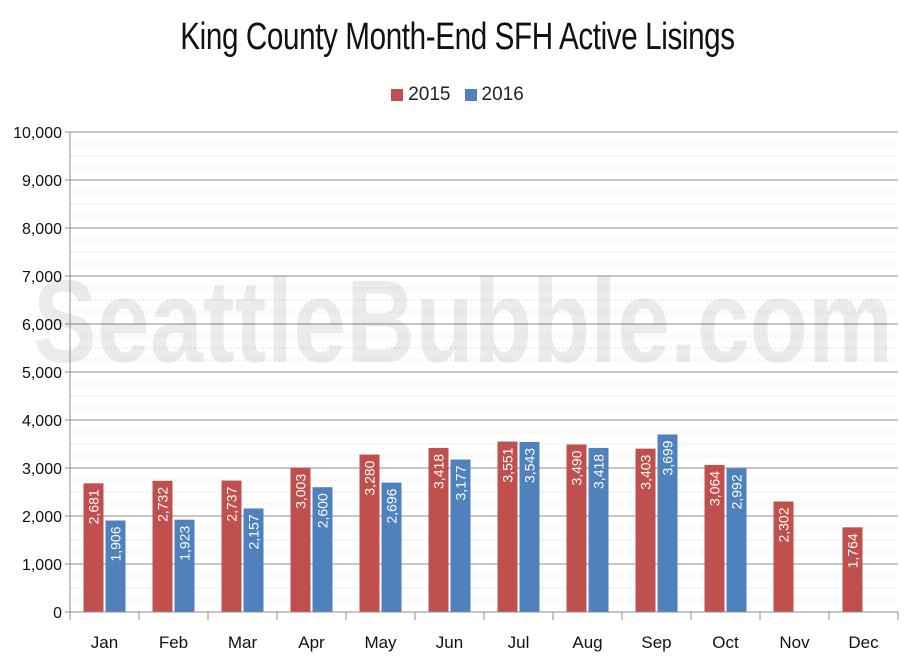 This screenshot has height=666, width=915. I want to click on y-tick-label: 10,000, so click(37, 133).